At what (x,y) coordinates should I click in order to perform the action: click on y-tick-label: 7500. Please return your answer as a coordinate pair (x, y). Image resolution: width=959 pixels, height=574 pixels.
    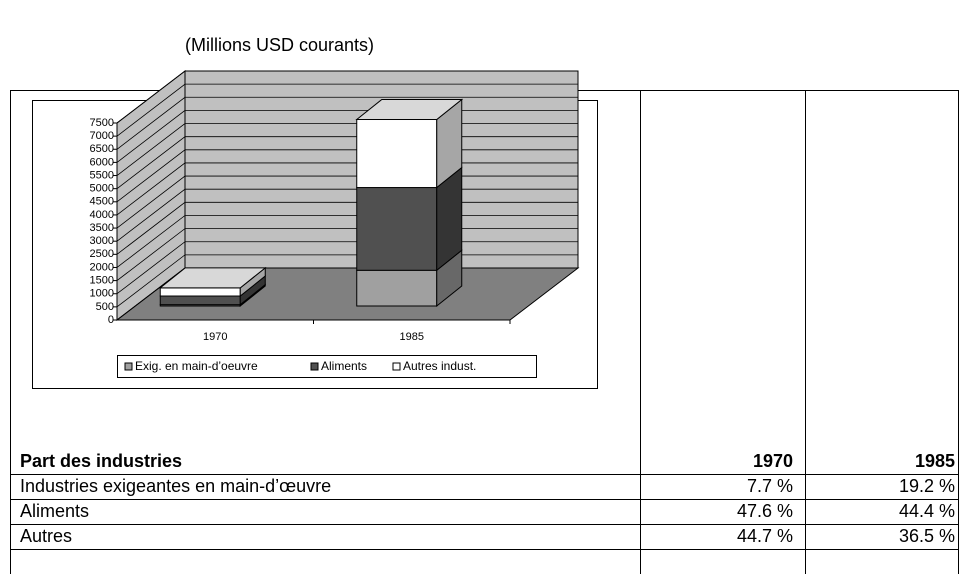
    Looking at the image, I should click on (102, 123).